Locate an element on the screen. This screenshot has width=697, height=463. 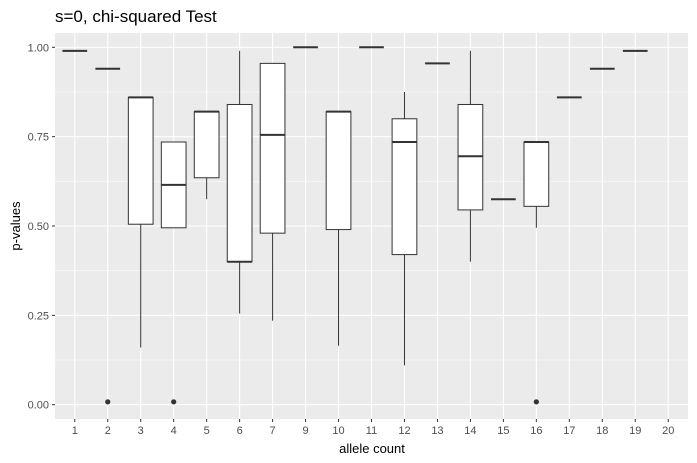
chart-title: s=0, chi-squared Test is located at coordinates (136, 16).